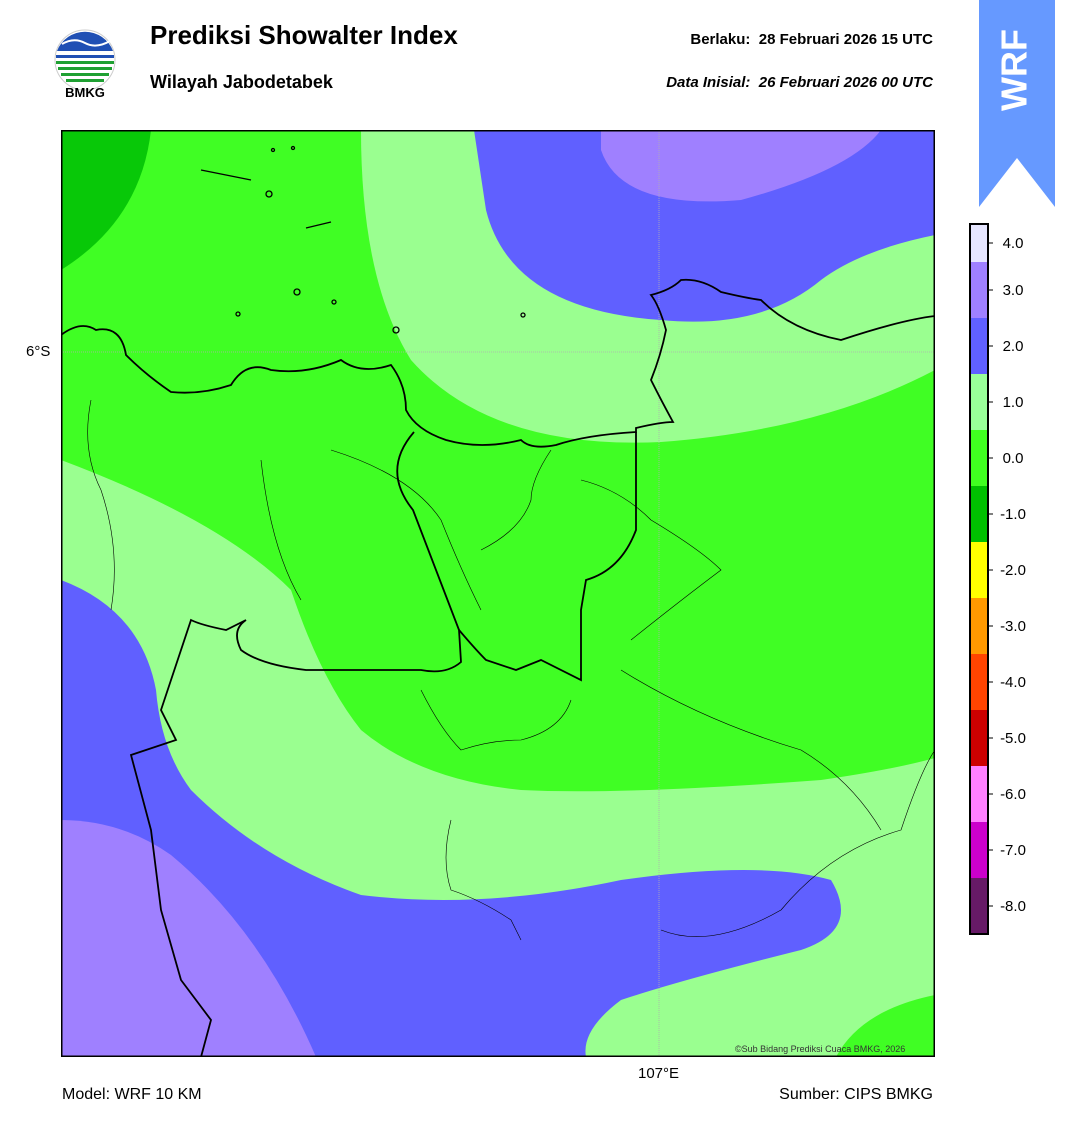  Describe the element at coordinates (1013, 290) in the screenshot. I see `colorbar-tick-label: 3.0` at that location.